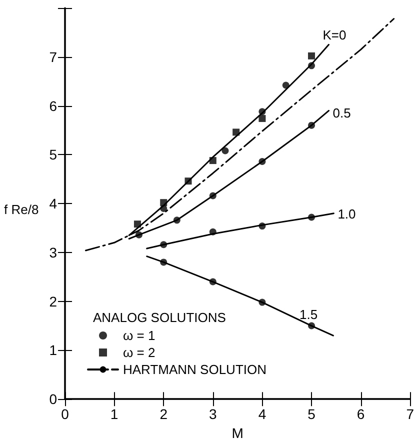  What do you see at coordinates (410, 414) in the screenshot?
I see `x-tick-label: 7` at bounding box center [410, 414].